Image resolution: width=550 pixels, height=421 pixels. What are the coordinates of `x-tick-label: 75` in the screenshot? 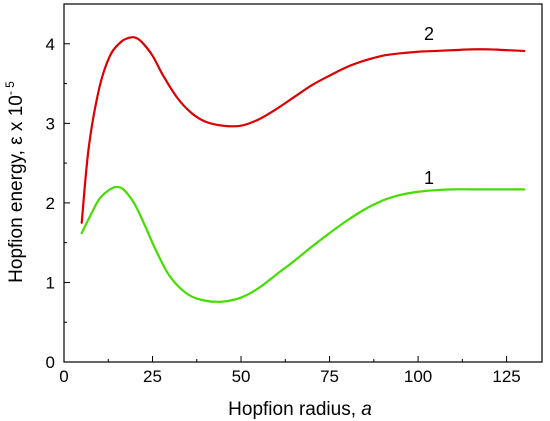 It's located at (329, 376).